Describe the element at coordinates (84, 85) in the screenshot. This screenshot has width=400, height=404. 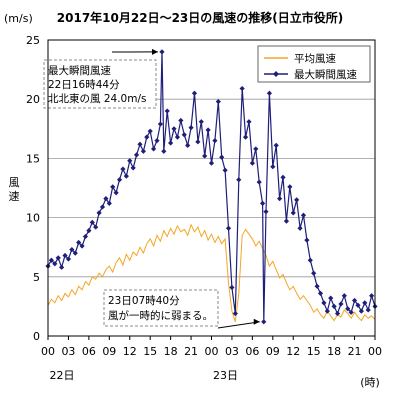
I see `annotation-text: 22日16時44分` at that location.